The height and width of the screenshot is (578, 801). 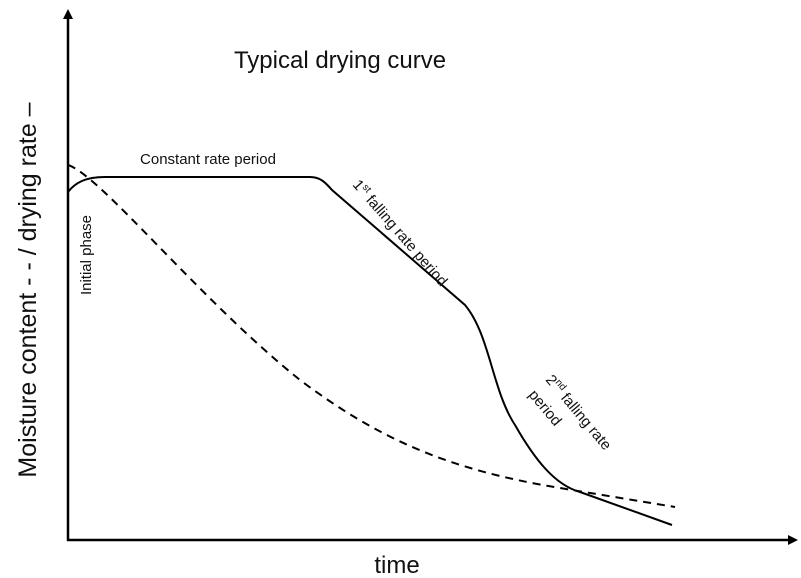 What do you see at coordinates (561, 385) in the screenshot?
I see `label-part: nd` at bounding box center [561, 385].